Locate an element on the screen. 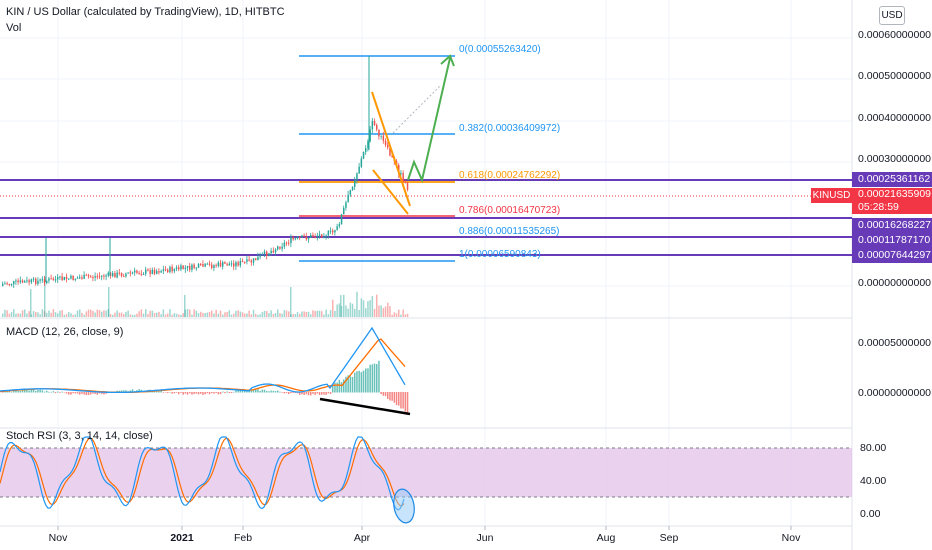 The image size is (932, 550). volume-bars is located at coordinates (205, 297).